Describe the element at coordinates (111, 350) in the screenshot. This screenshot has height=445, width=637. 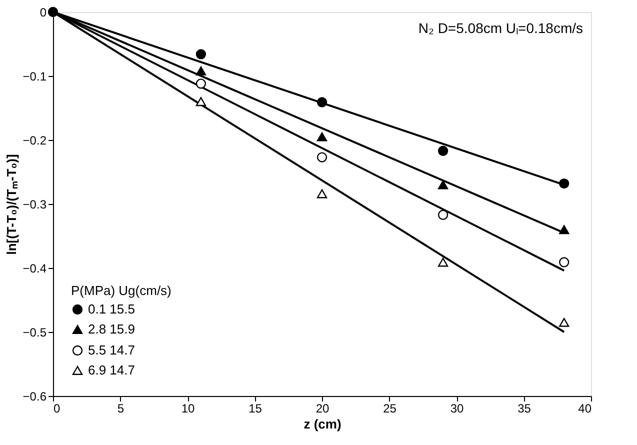
I see `legend-label: 5.5 14.7` at that location.